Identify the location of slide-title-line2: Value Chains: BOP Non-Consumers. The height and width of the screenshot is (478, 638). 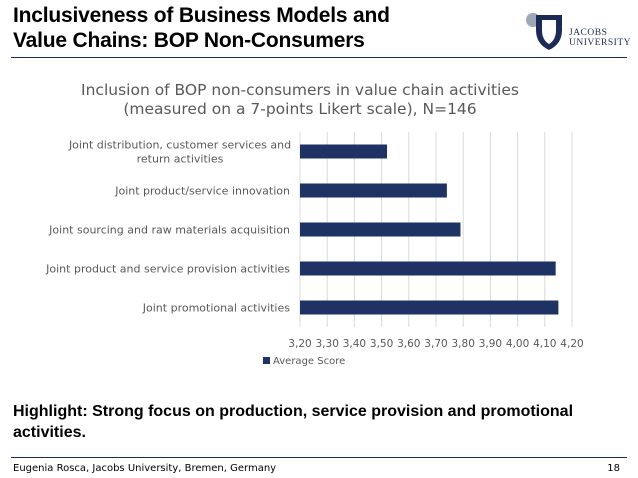
(189, 40).